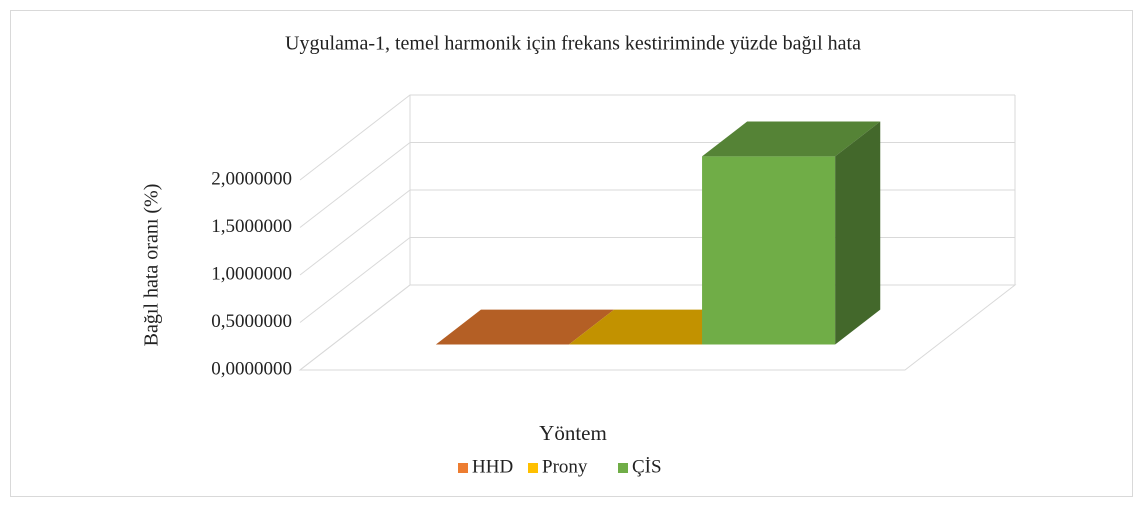  I want to click on y-tick-label: 1,0000000, so click(251, 273).